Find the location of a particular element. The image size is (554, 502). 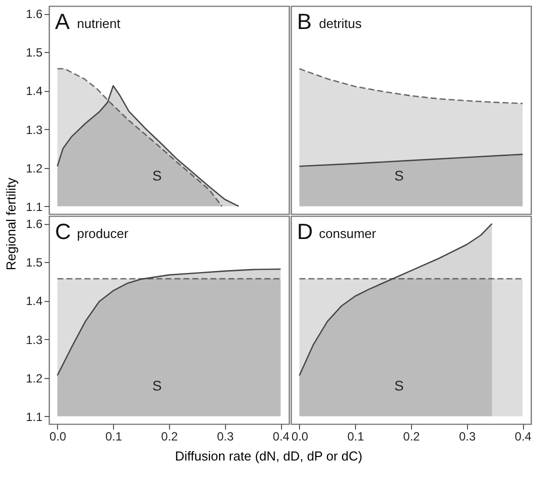

chart-title: D is located at coordinates (305, 231).